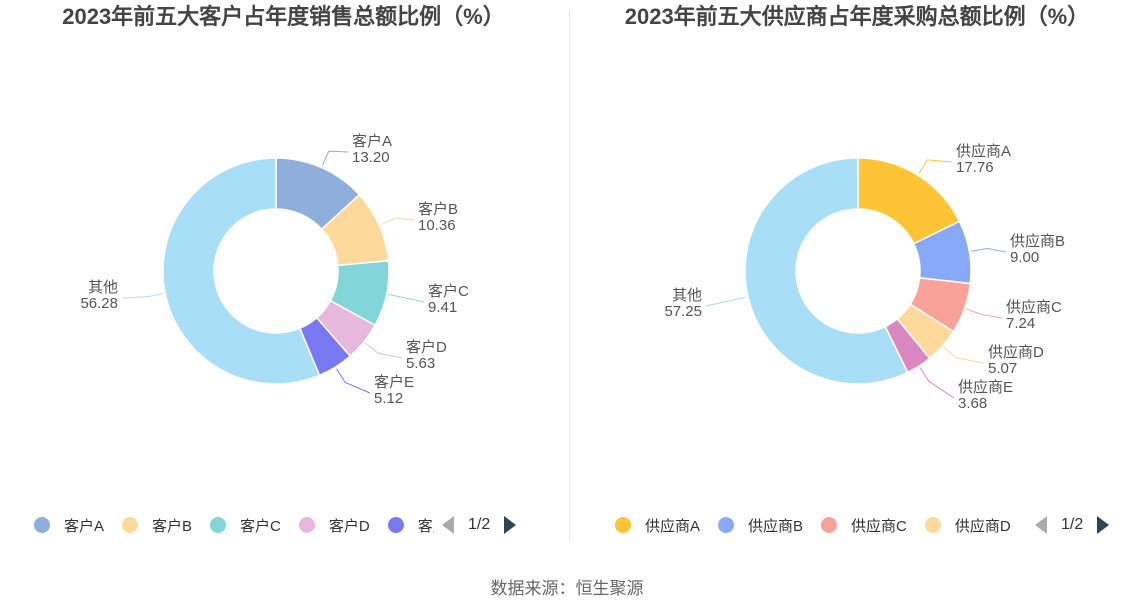  Describe the element at coordinates (172, 526) in the screenshot. I see `legend-label: 客户B` at that location.